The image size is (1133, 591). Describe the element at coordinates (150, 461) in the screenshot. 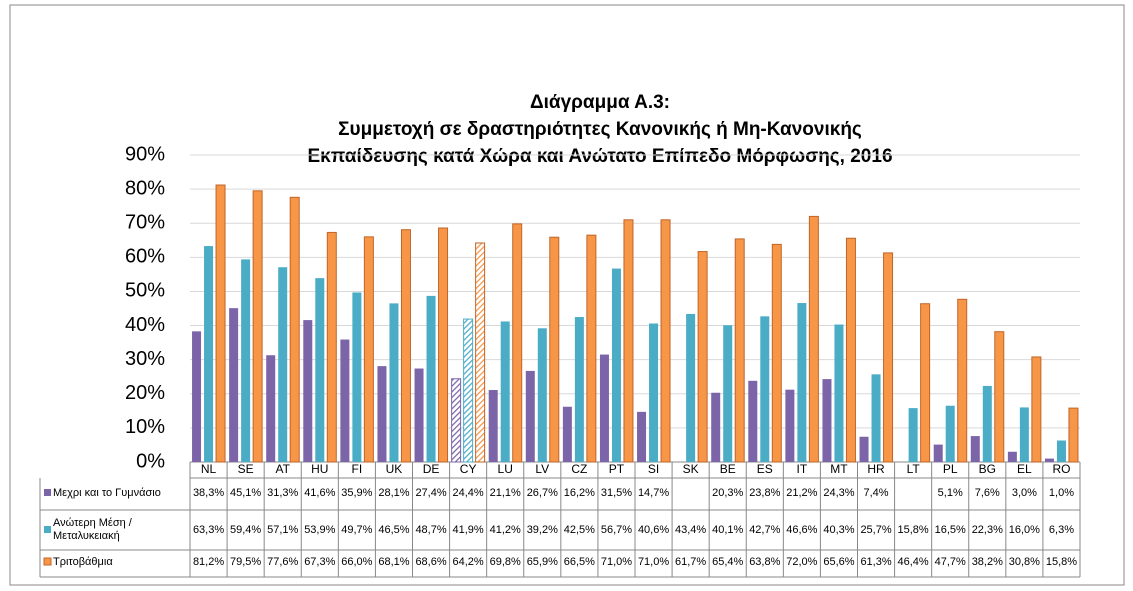

I see `y-tick-label: 0%` at that location.